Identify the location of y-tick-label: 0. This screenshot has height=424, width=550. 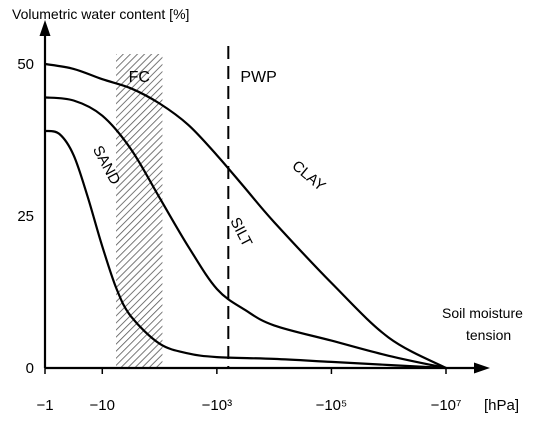
(30, 368).